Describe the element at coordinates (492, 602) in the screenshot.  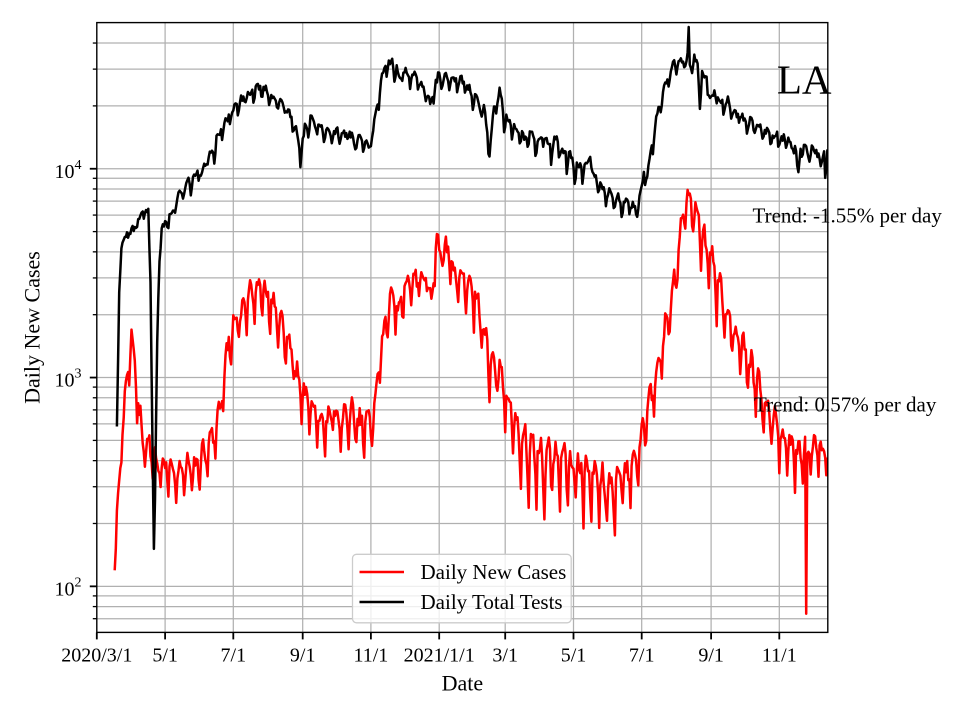
I see `svg-text: Daily Total Tests` at that location.